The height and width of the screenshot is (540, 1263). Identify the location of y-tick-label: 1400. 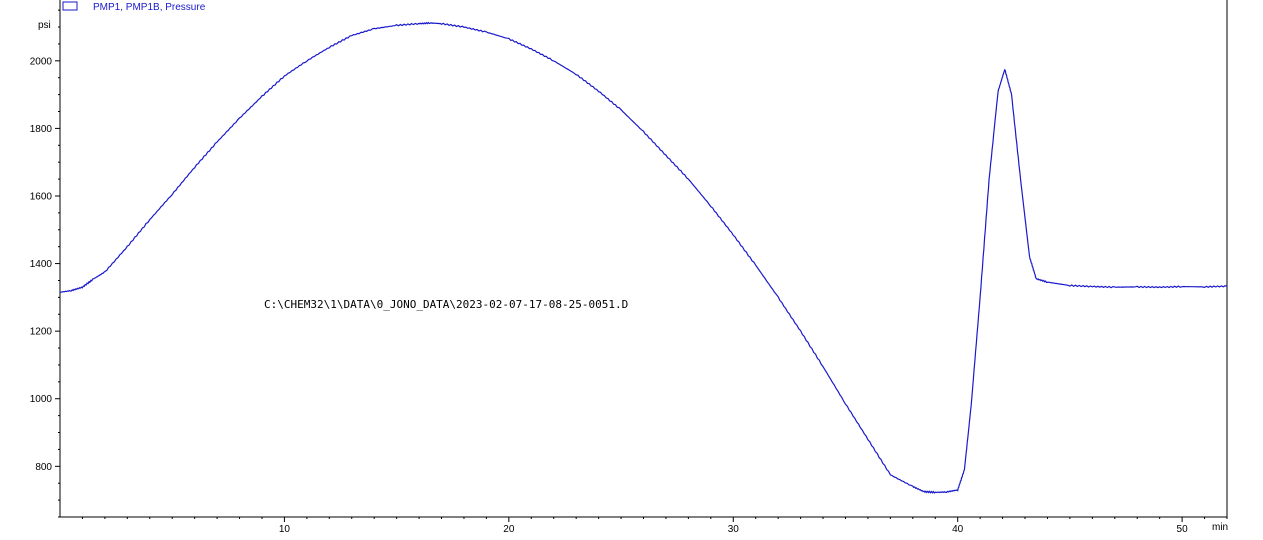
(41, 264).